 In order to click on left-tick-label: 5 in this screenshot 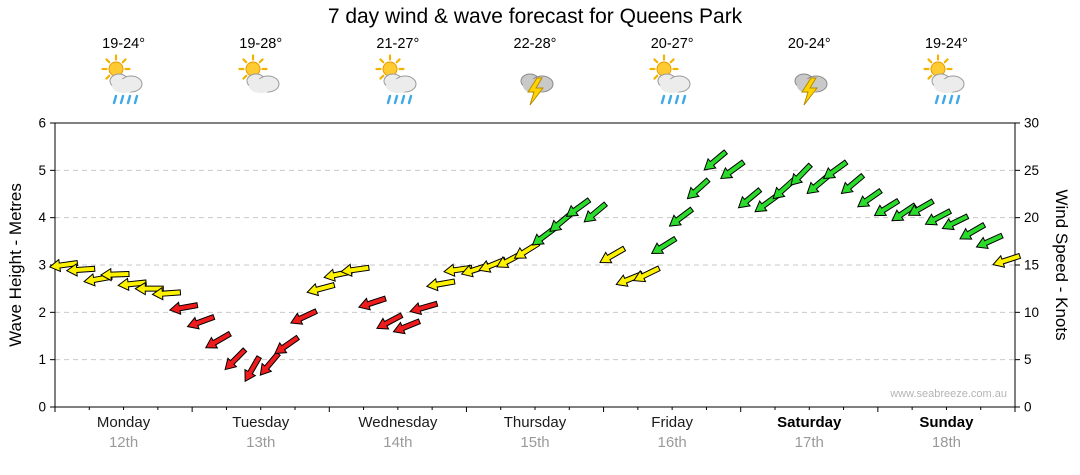, I will do `click(42, 170)`.